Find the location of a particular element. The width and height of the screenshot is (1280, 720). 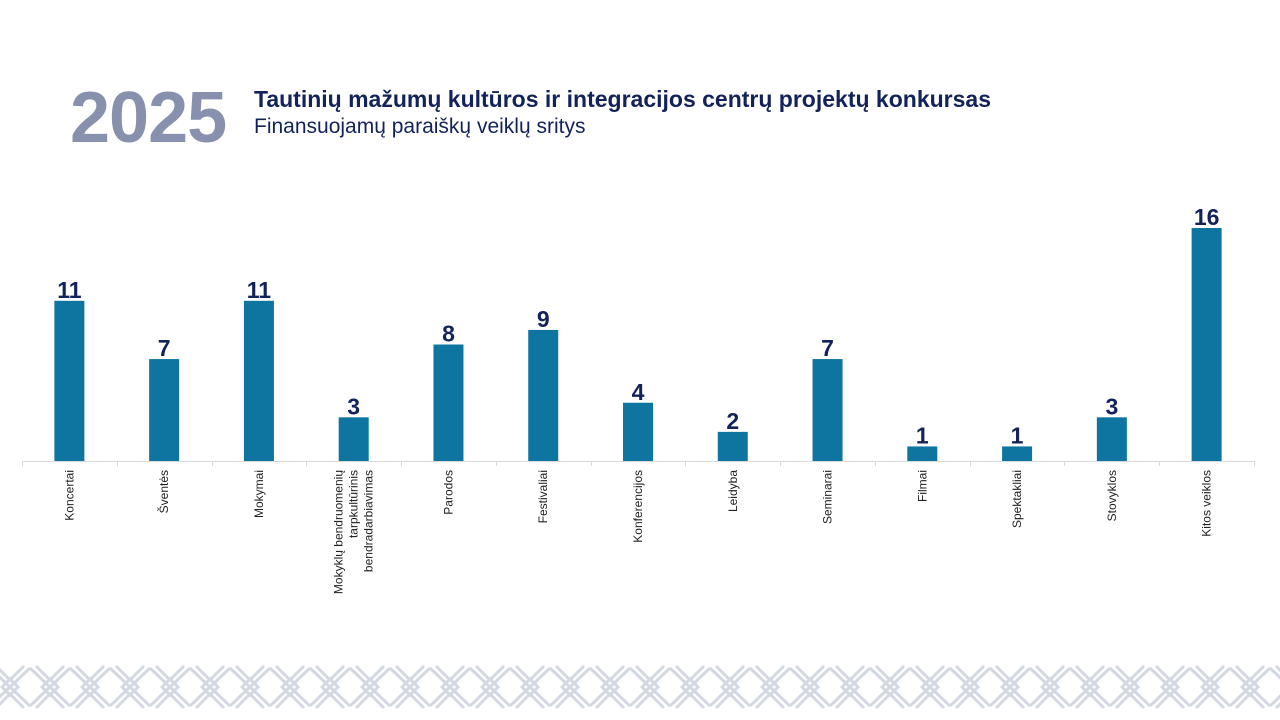

category-label-line: Konferencijos is located at coordinates (638, 506).